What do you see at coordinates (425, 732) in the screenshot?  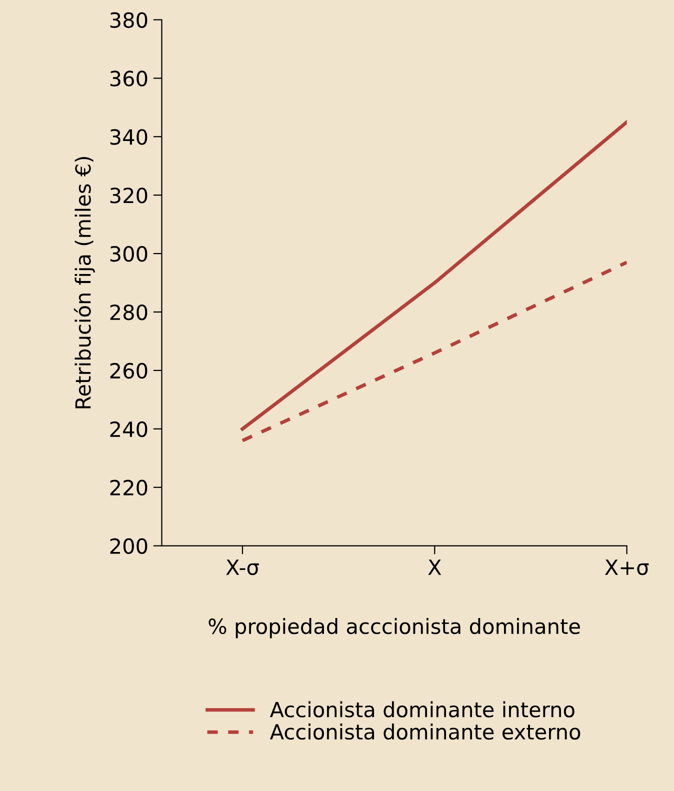 I see `legend-label: Accionista dominante externo` at bounding box center [425, 732].